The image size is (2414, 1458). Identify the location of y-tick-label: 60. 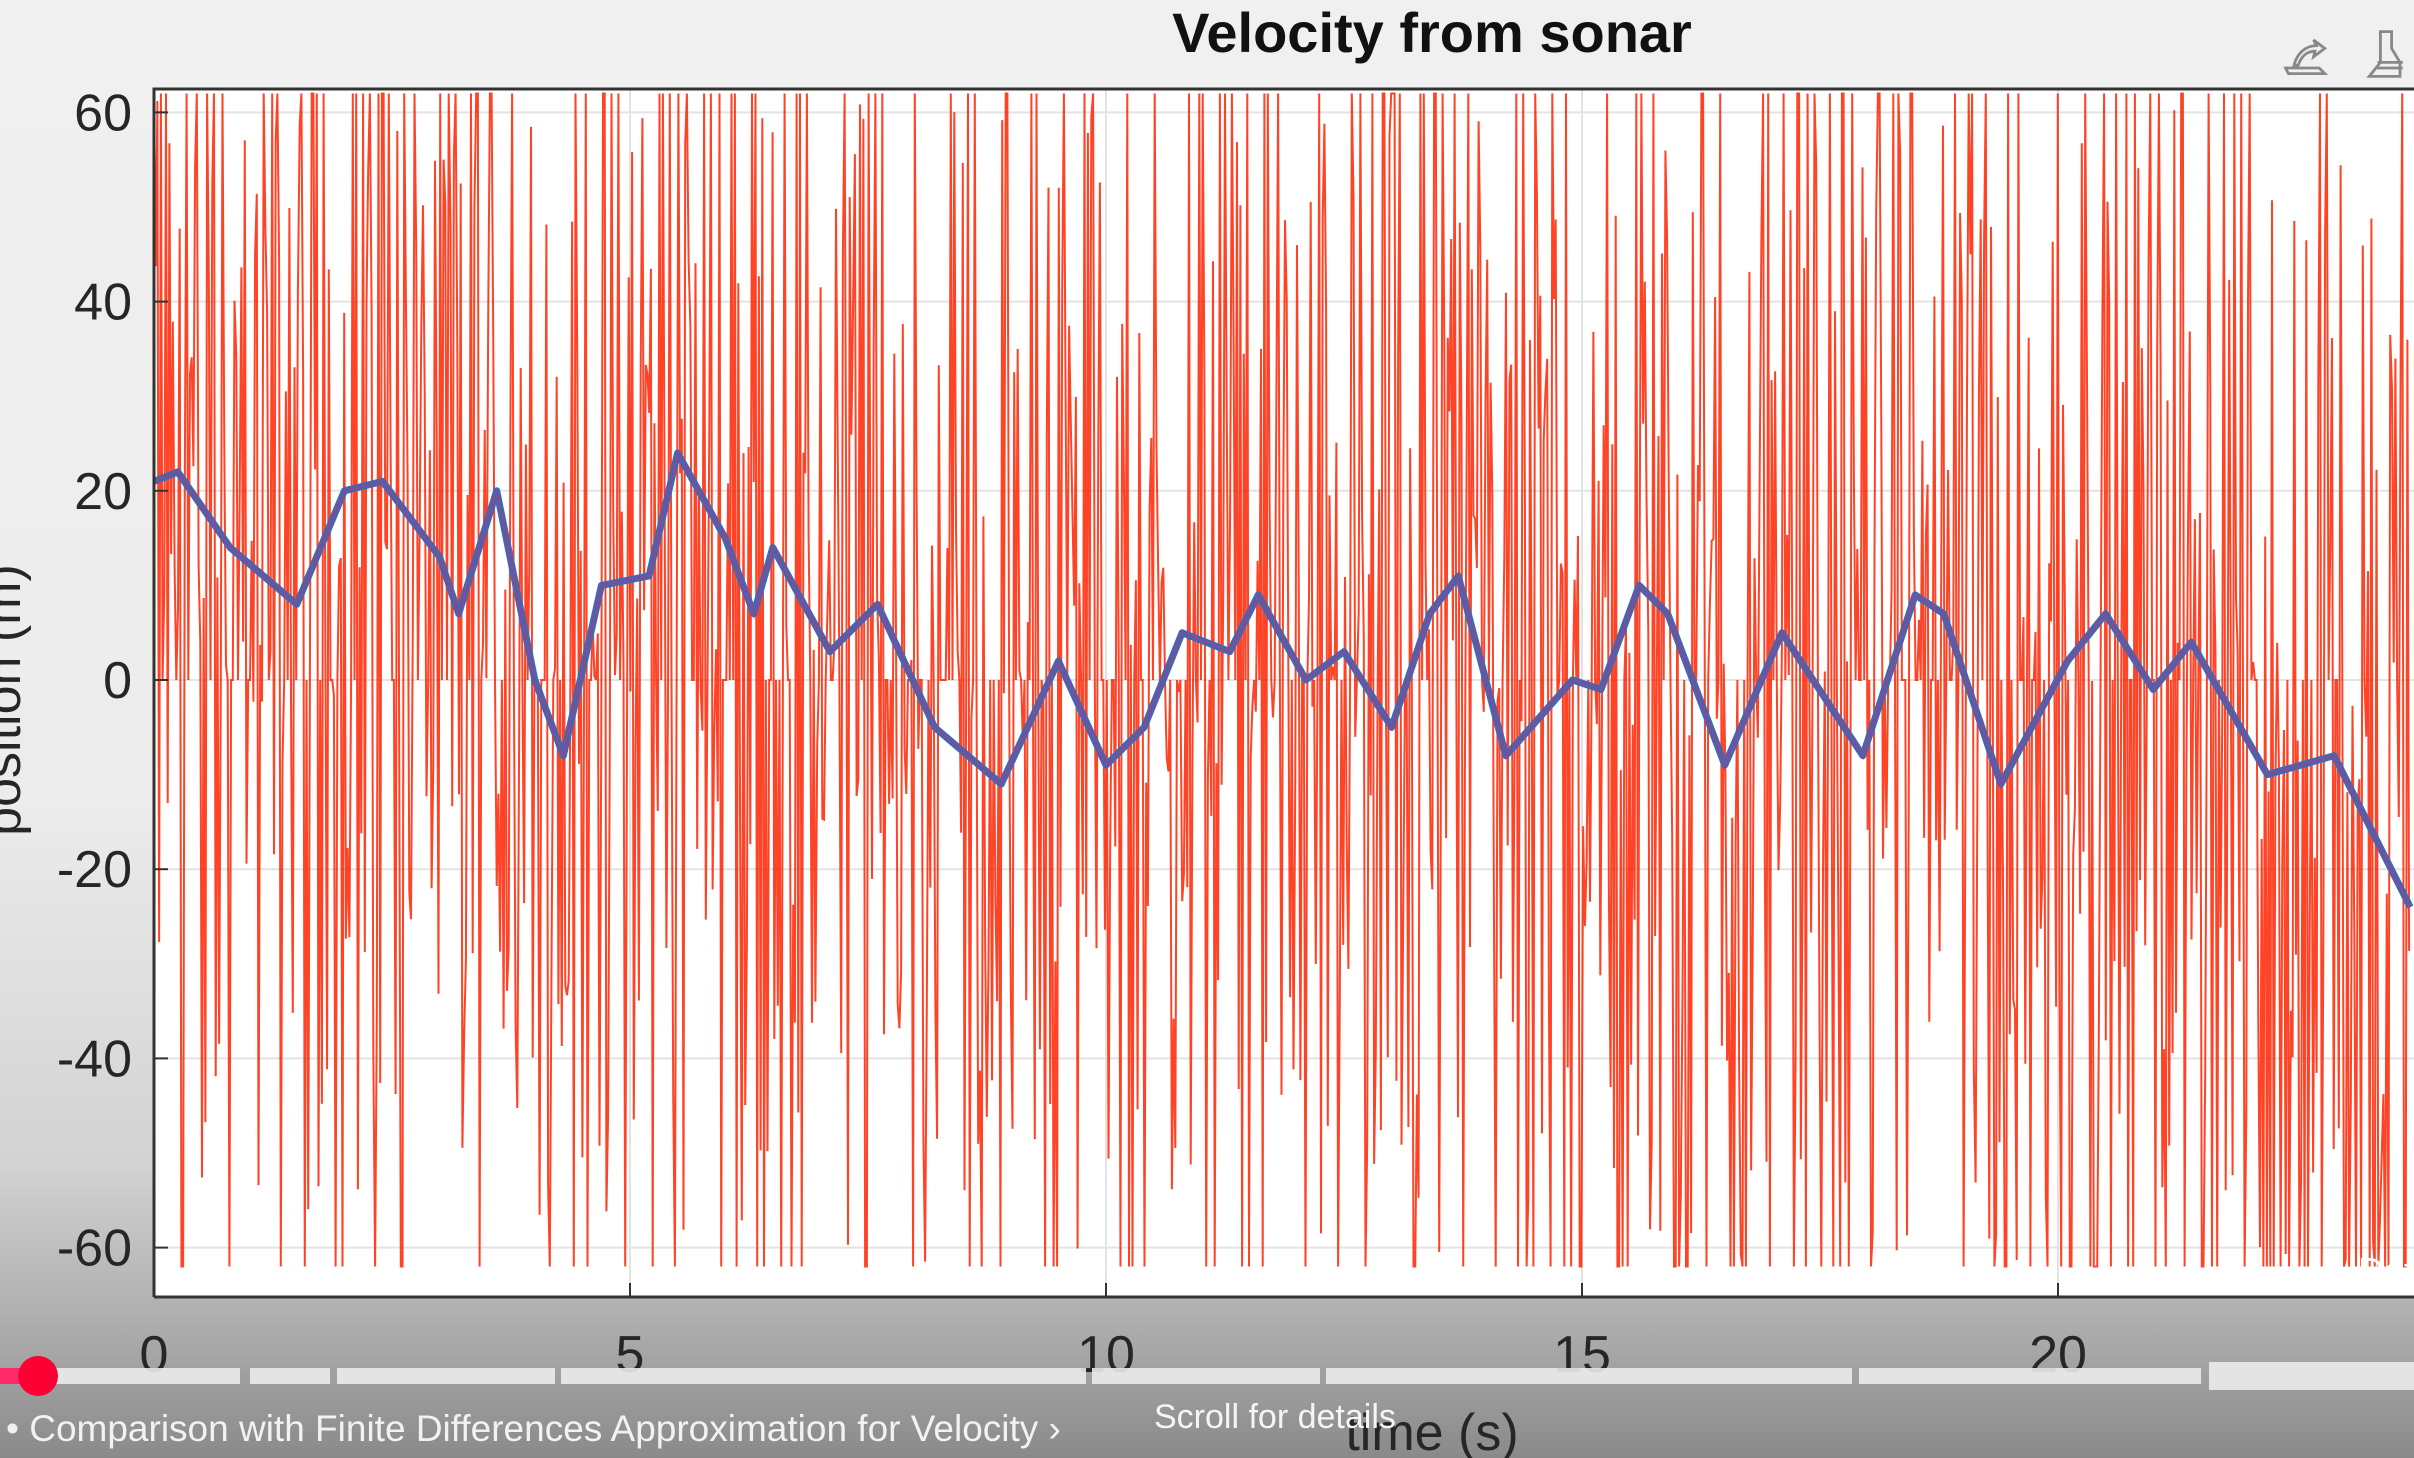
(103, 113).